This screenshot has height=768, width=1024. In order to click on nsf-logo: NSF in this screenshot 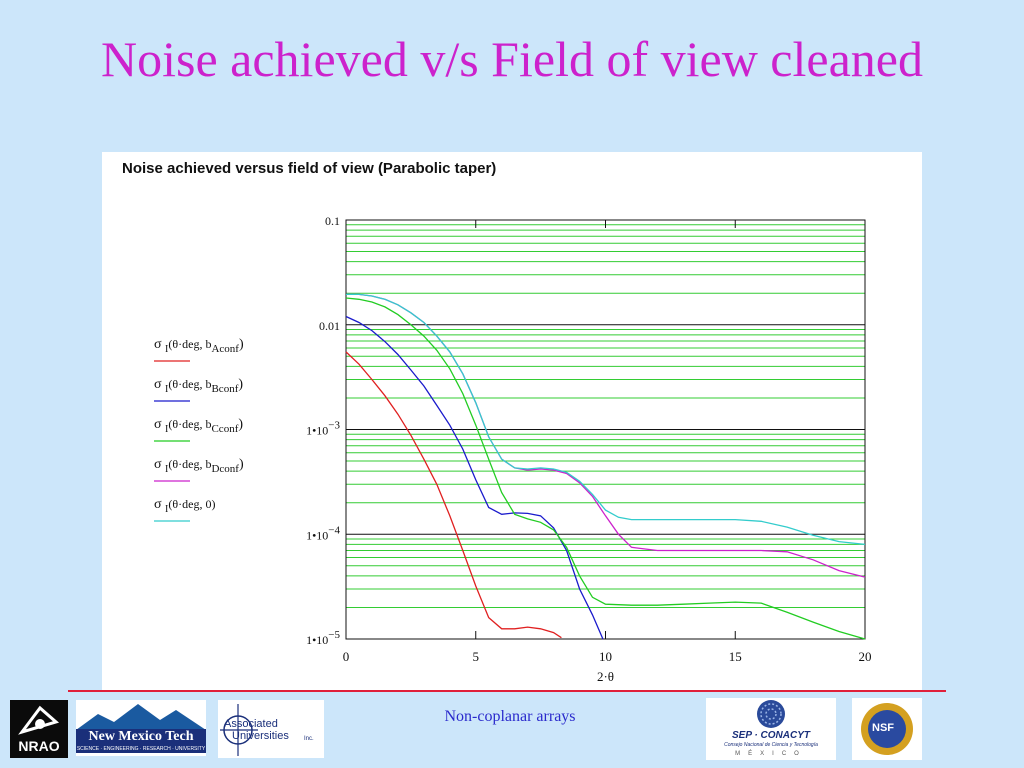, I will do `click(887, 729)`.